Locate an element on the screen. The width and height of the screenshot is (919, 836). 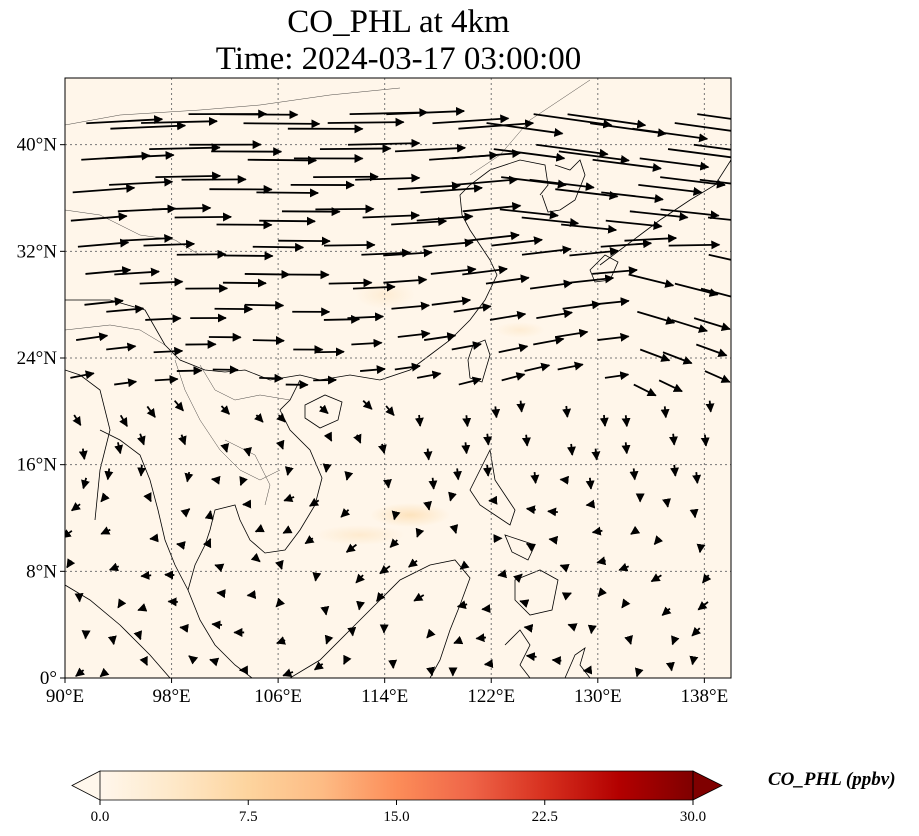
lon-tick-label: 130°E is located at coordinates (598, 696).